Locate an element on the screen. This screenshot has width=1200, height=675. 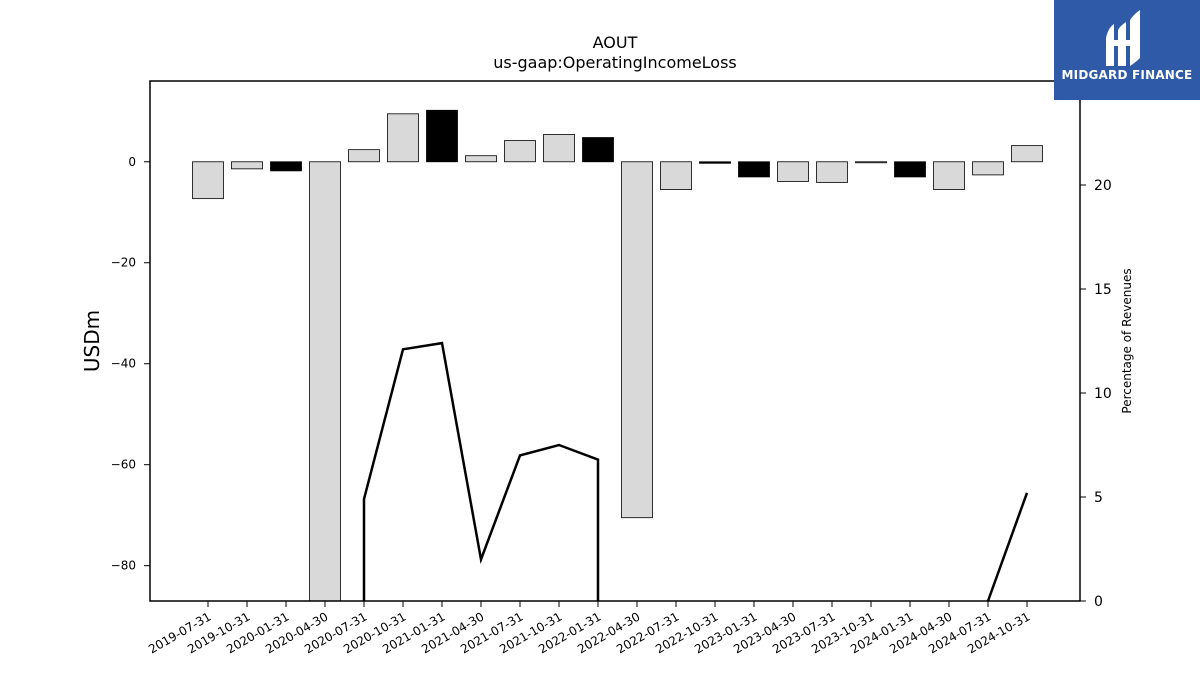
y2-axis-label: Percentage of Revenues is located at coordinates (1127, 340).